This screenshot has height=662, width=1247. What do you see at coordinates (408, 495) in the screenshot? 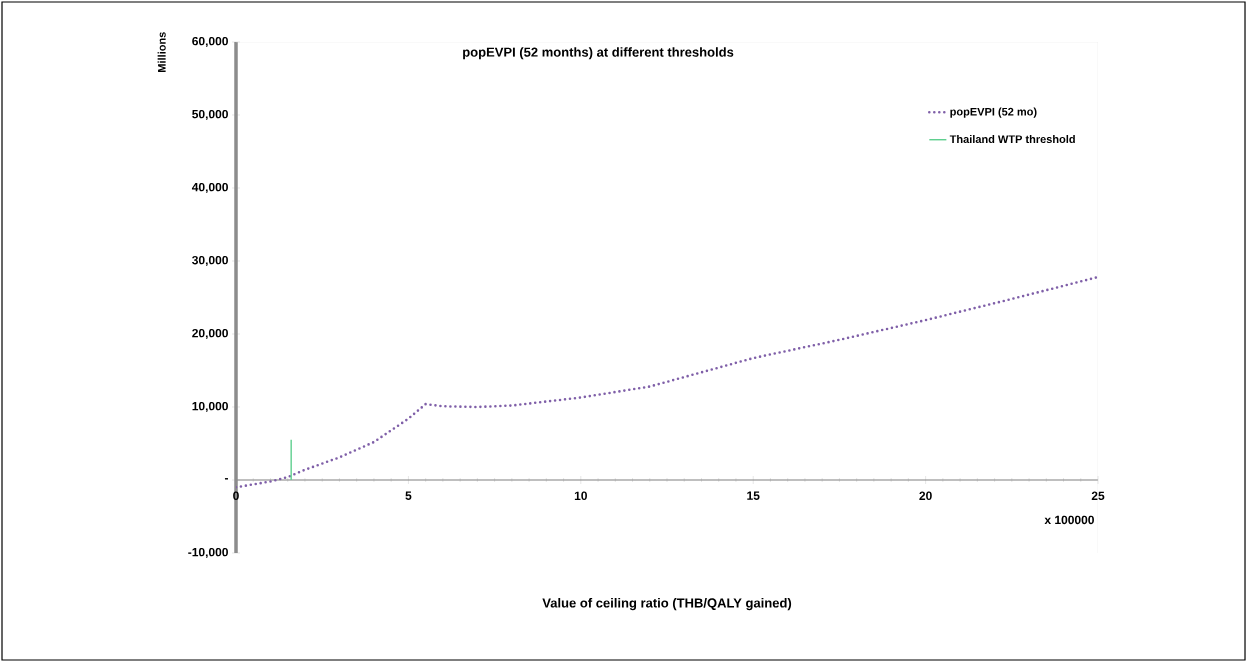
I see `x-tick-label: 5` at bounding box center [408, 495].